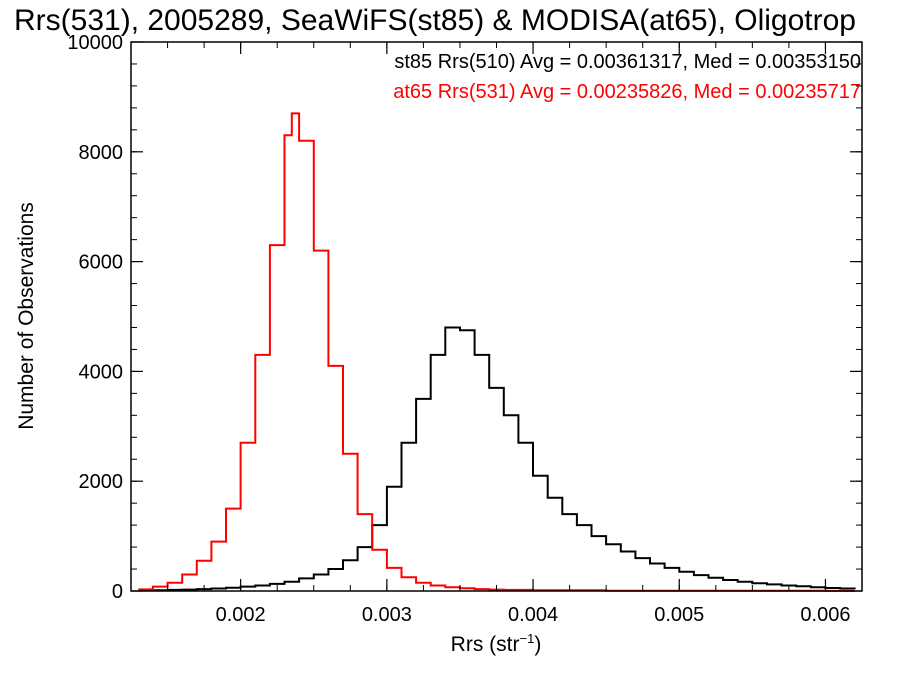 The height and width of the screenshot is (675, 900). Describe the element at coordinates (527, 638) in the screenshot. I see `x-axis-label-sup: −1` at that location.